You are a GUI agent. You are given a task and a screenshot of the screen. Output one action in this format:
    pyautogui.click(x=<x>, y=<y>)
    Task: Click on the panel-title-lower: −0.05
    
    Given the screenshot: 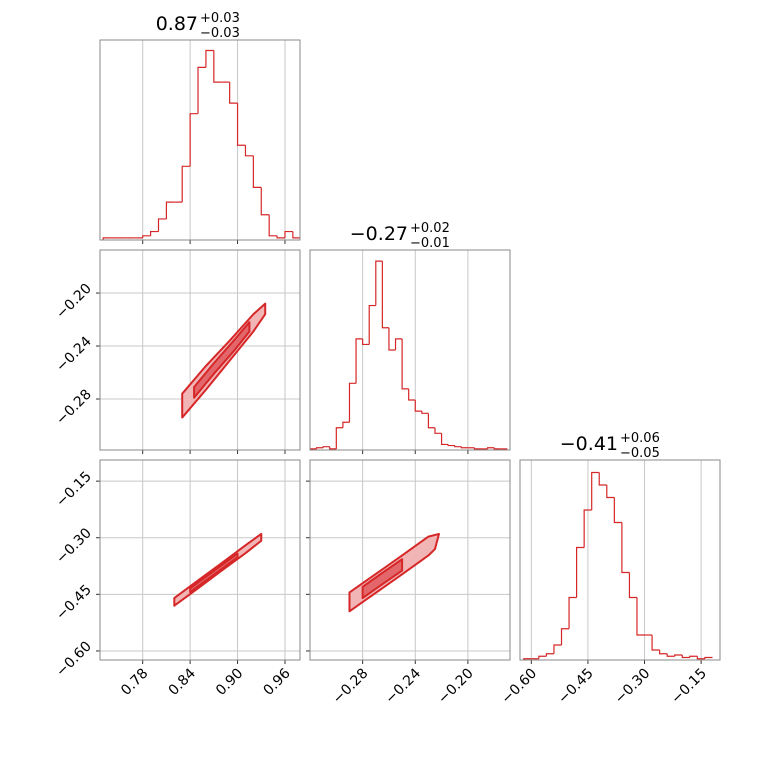 What is the action you would take?
    pyautogui.click(x=640, y=453)
    